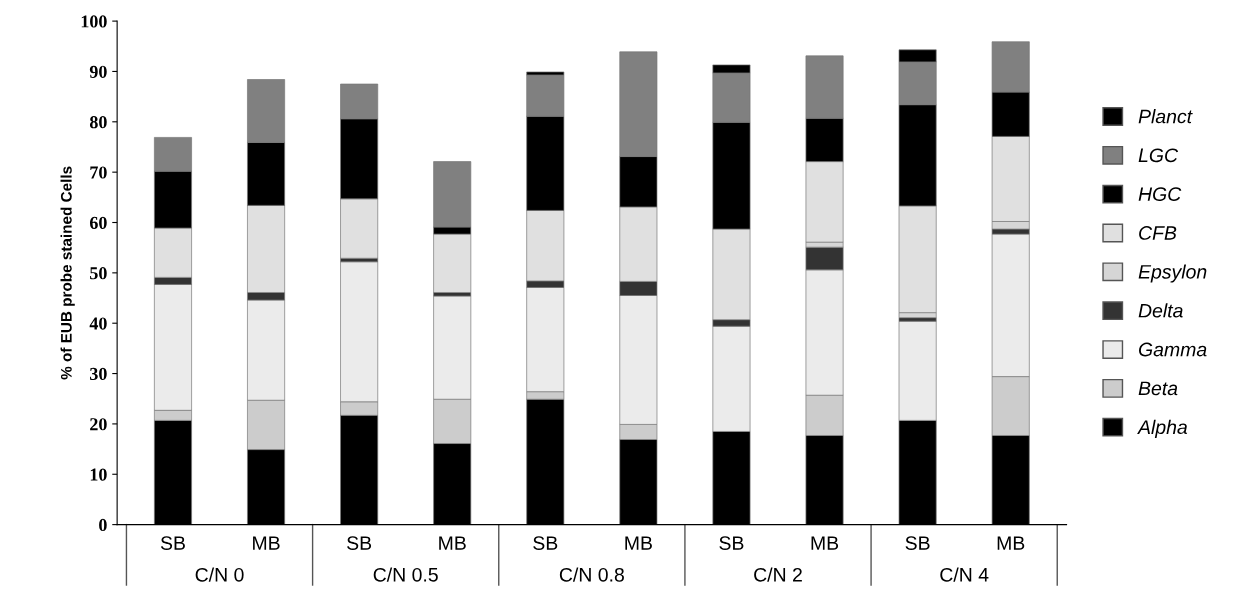 This screenshot has height=603, width=1233. What do you see at coordinates (98, 373) in the screenshot?
I see `y-tick-label: 30` at bounding box center [98, 373].